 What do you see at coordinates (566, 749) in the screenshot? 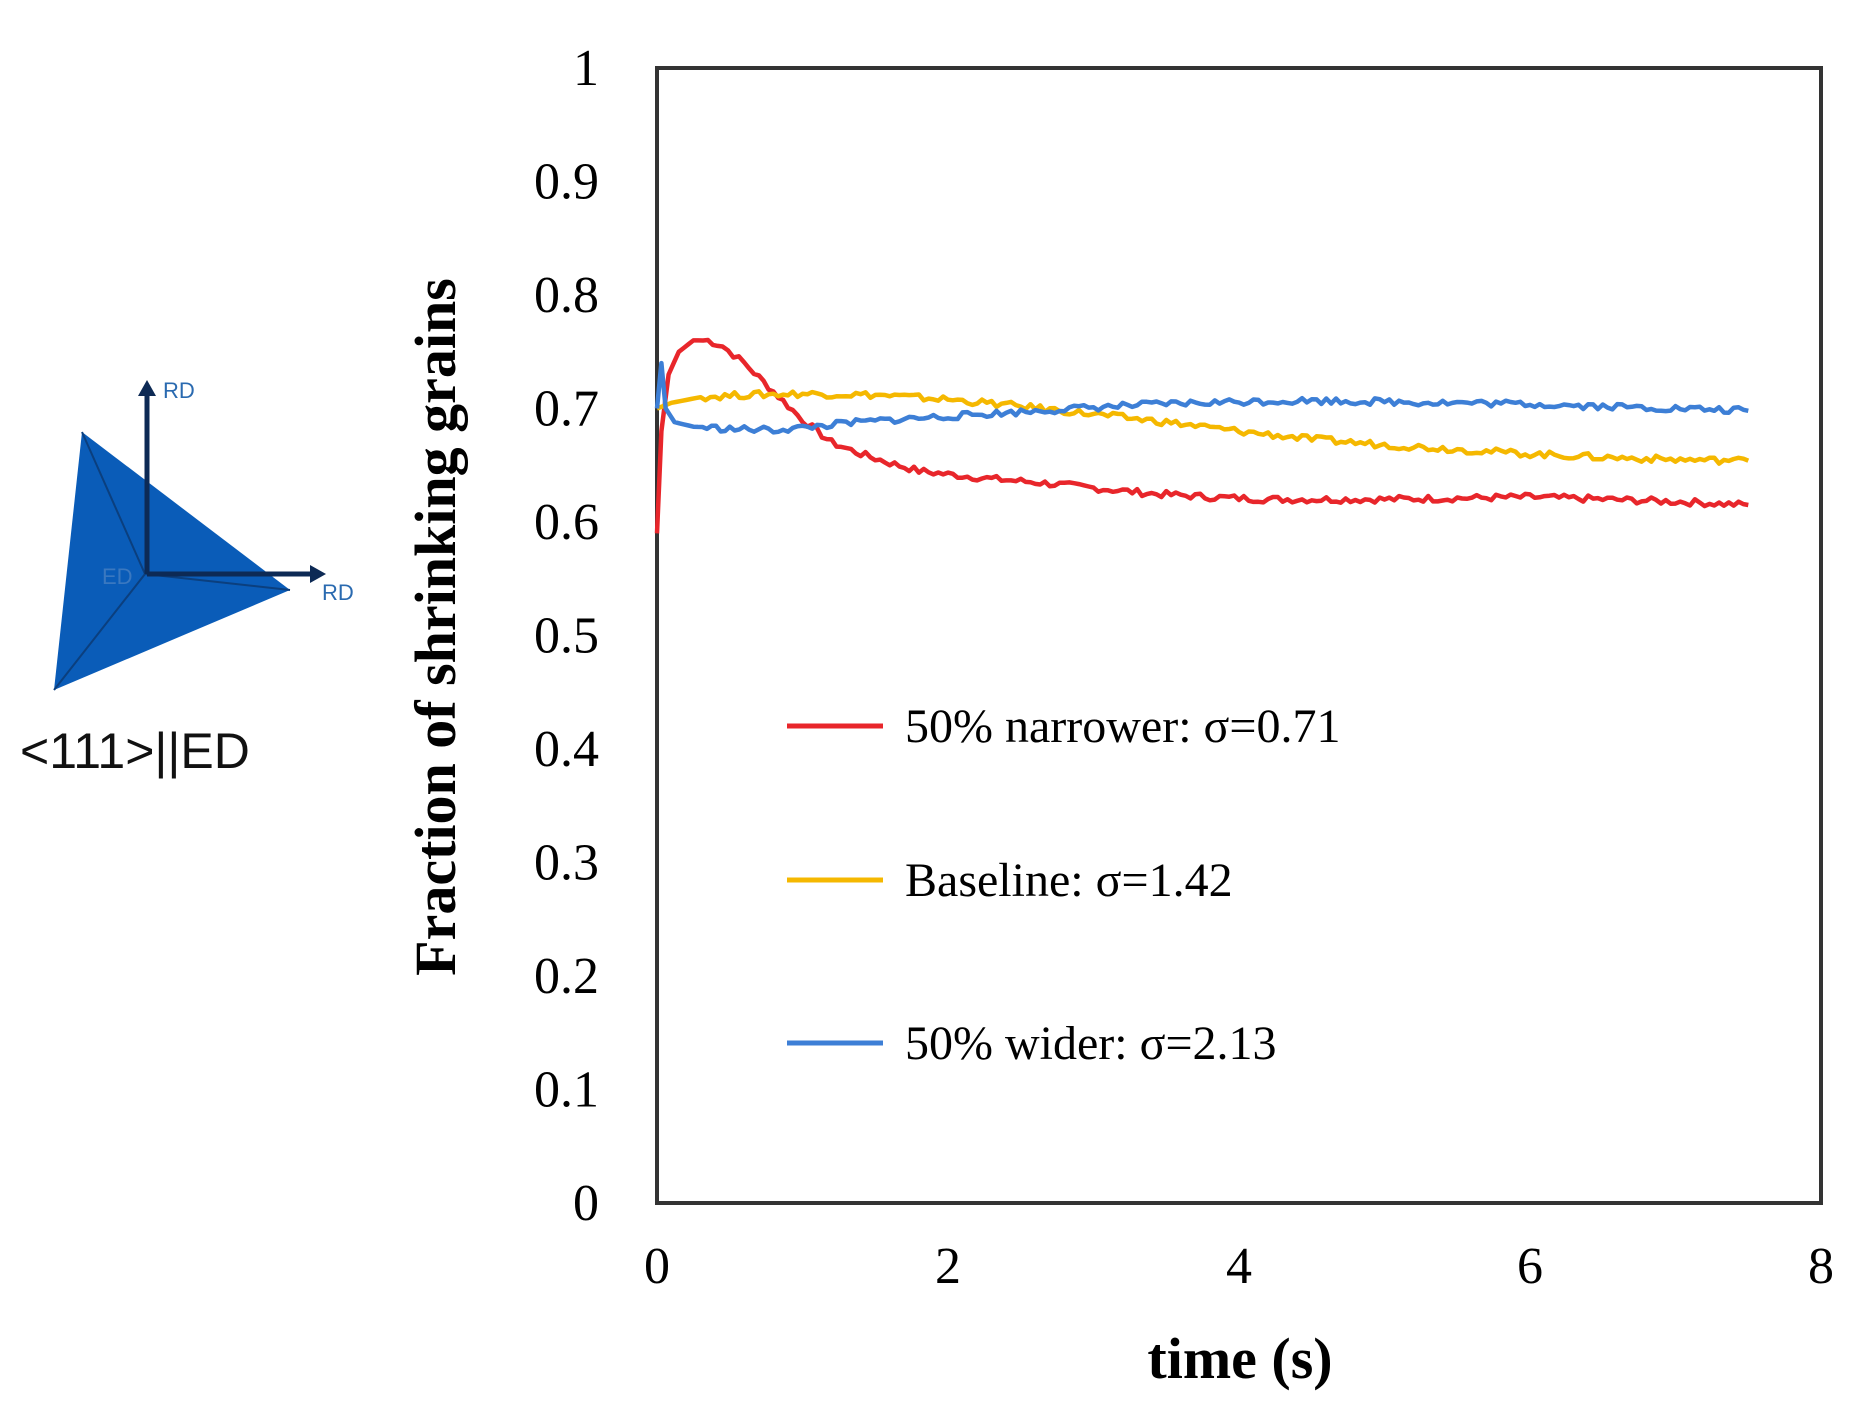
I see `y-tick-label: 0.4` at bounding box center [566, 749].